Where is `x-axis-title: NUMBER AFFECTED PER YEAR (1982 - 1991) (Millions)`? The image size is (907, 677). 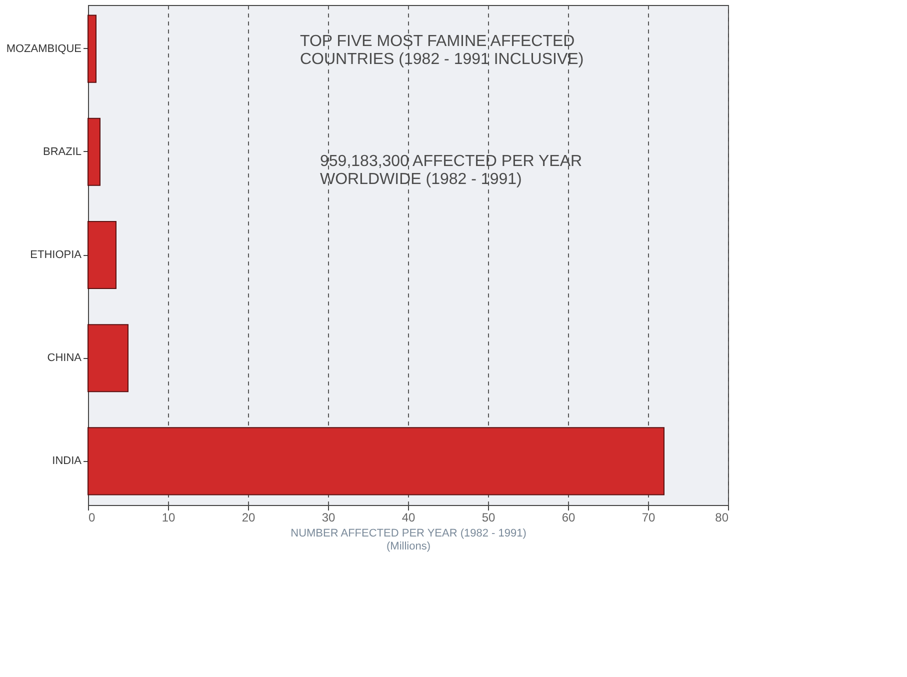
x-axis-title: NUMBER AFFECTED PER YEAR (1982 - 1991) (Millions) is located at coordinates (408, 540).